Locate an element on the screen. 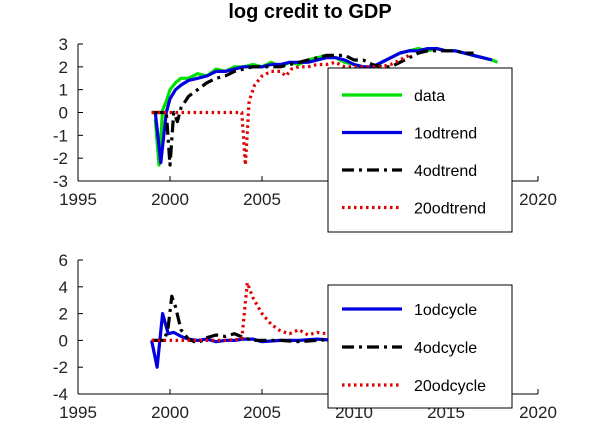 Image resolution: width=593 pixels, height=444 pixels. y-tick-label: -3 is located at coordinates (60, 181).